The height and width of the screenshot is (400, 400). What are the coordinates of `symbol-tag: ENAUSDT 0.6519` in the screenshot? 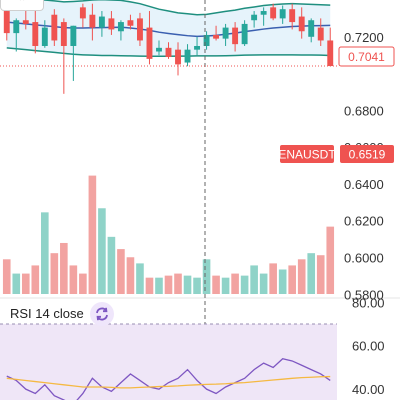 It's located at (336, 154).